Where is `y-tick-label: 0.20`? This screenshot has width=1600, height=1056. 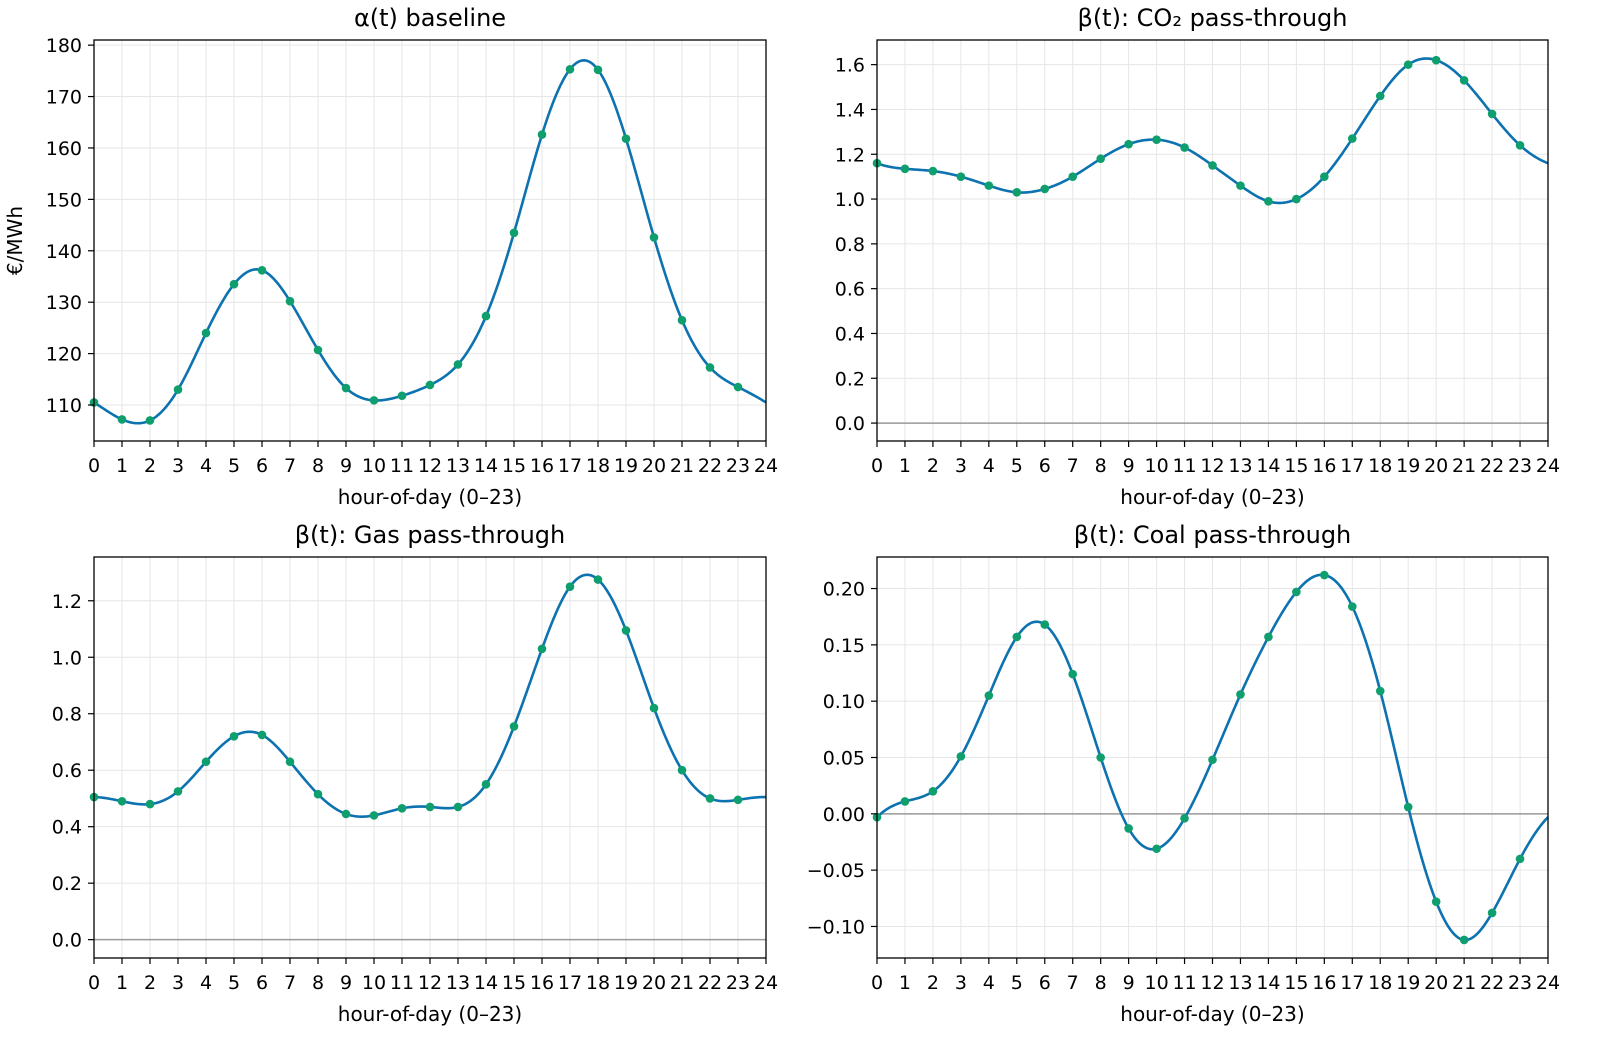
y-tick-label: 0.20 is located at coordinates (844, 590).